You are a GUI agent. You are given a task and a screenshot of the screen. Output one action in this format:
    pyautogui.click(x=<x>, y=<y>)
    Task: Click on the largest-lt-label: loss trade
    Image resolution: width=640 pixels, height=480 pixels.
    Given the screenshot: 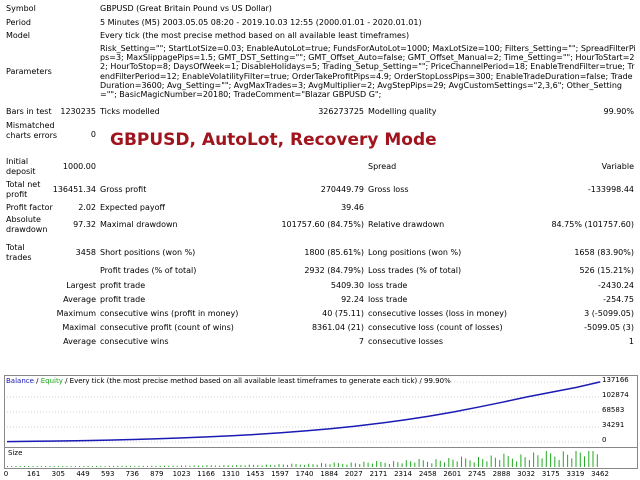 What is the action you would take?
    pyautogui.click(x=388, y=285)
    